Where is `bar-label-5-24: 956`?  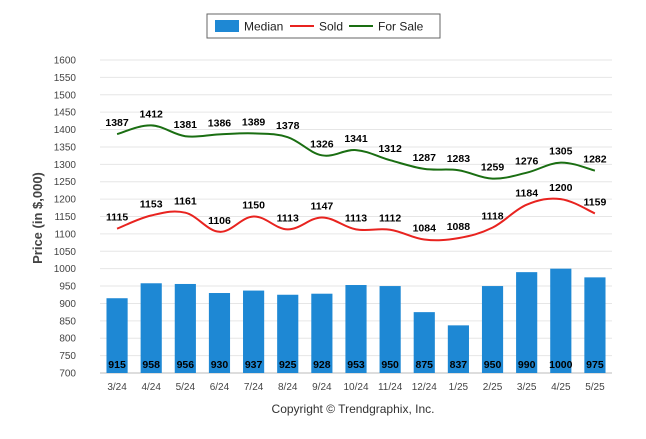 bar-label-5-24: 956 is located at coordinates (186, 365).